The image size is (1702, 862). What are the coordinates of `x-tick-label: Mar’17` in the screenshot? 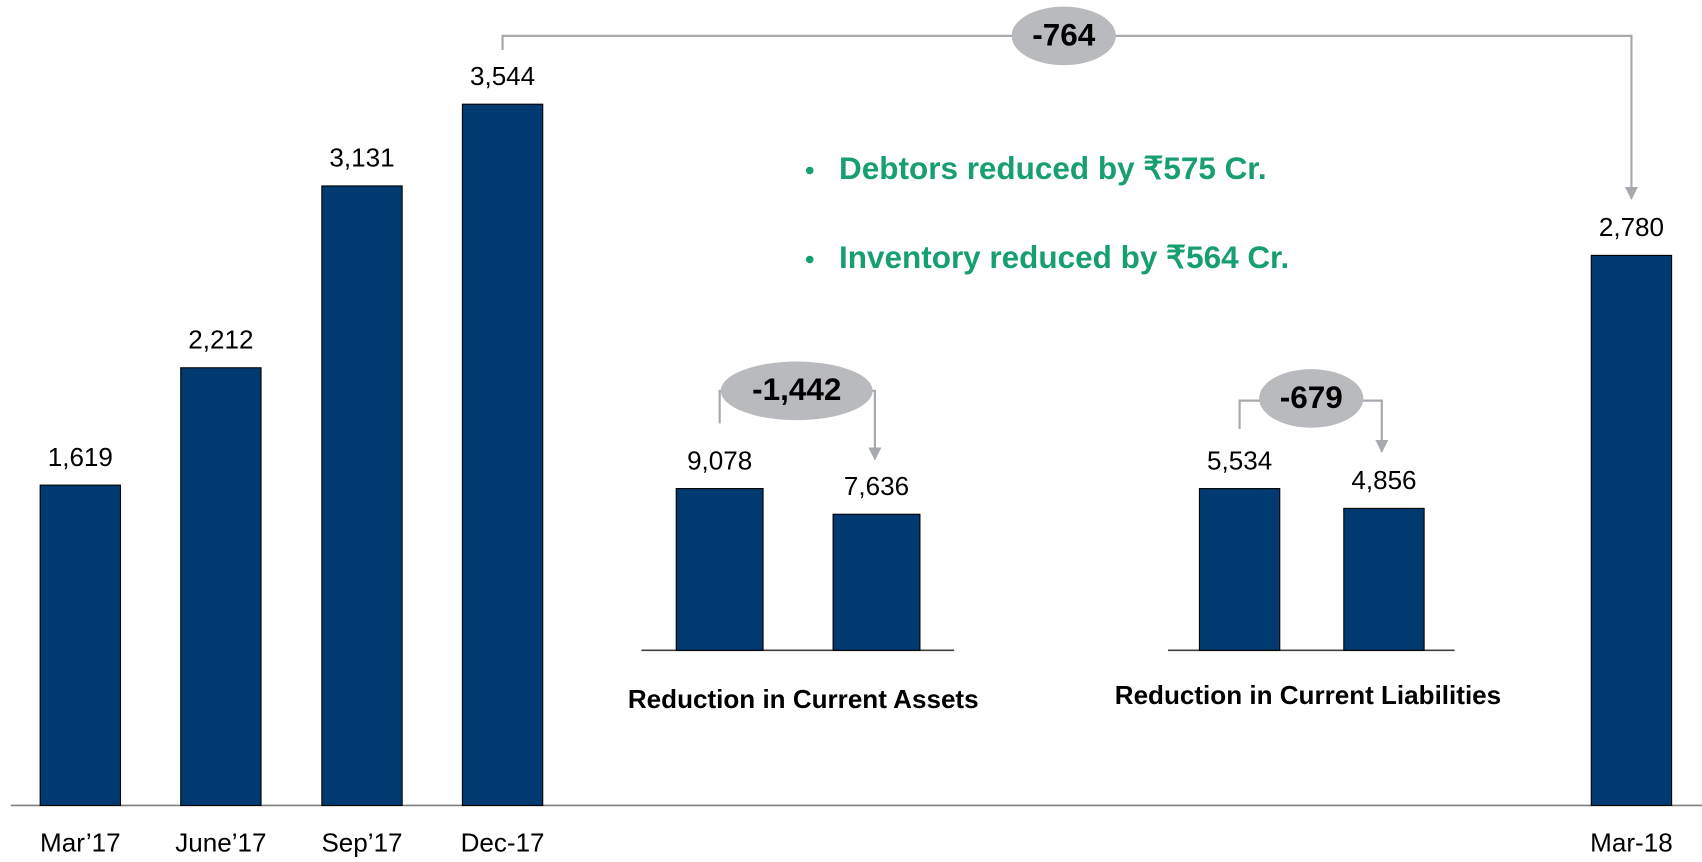 It's located at (80, 842).